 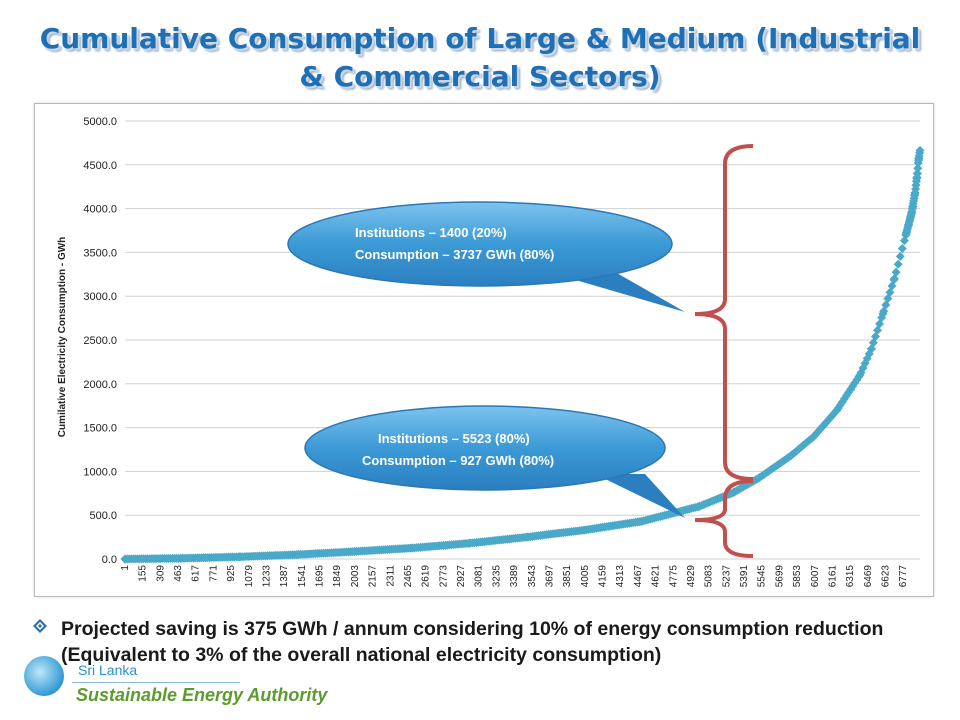 I want to click on logo-name: Sustainable Energy Authority, so click(x=202, y=695).